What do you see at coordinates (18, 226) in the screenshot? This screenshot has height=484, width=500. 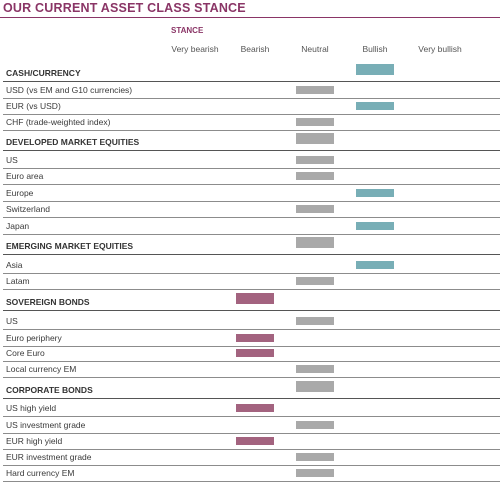 I see `row-label: Japan` at bounding box center [18, 226].